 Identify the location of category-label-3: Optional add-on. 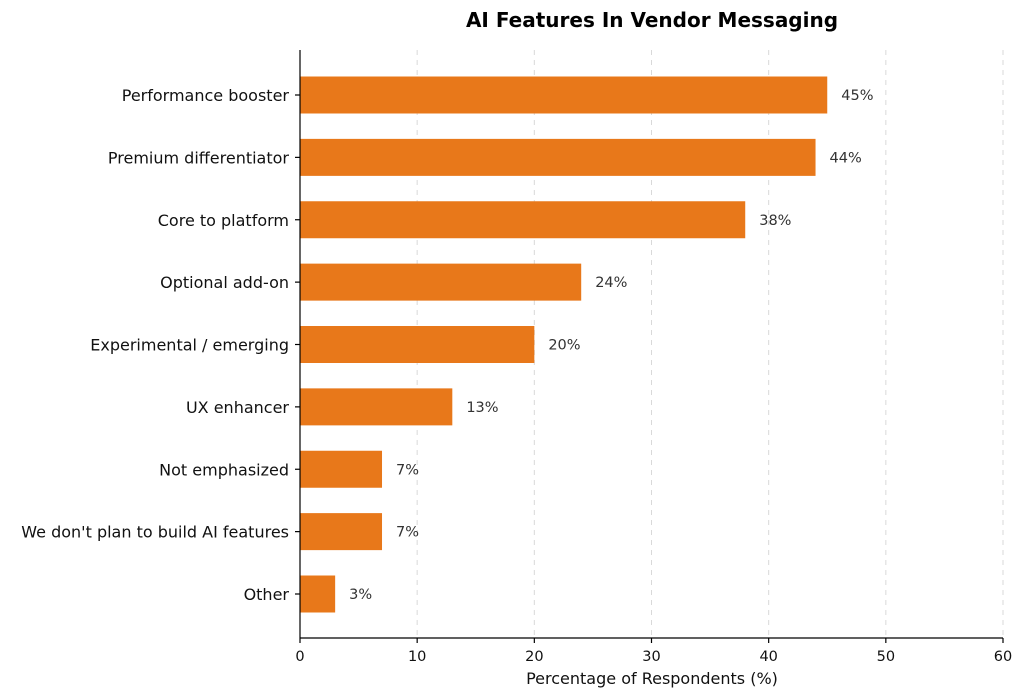
(224, 282).